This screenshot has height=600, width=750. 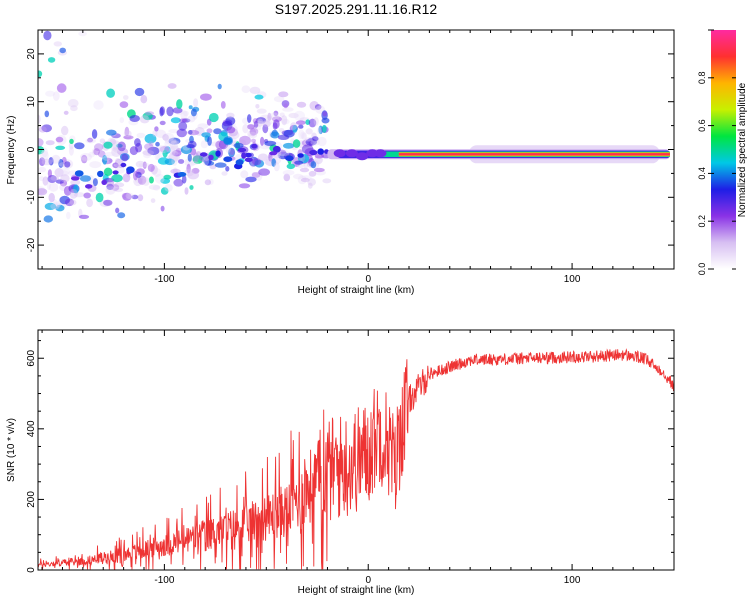 What do you see at coordinates (742, 149) in the screenshot?
I see `colorbar-label: Normalized spectral amplitude` at bounding box center [742, 149].